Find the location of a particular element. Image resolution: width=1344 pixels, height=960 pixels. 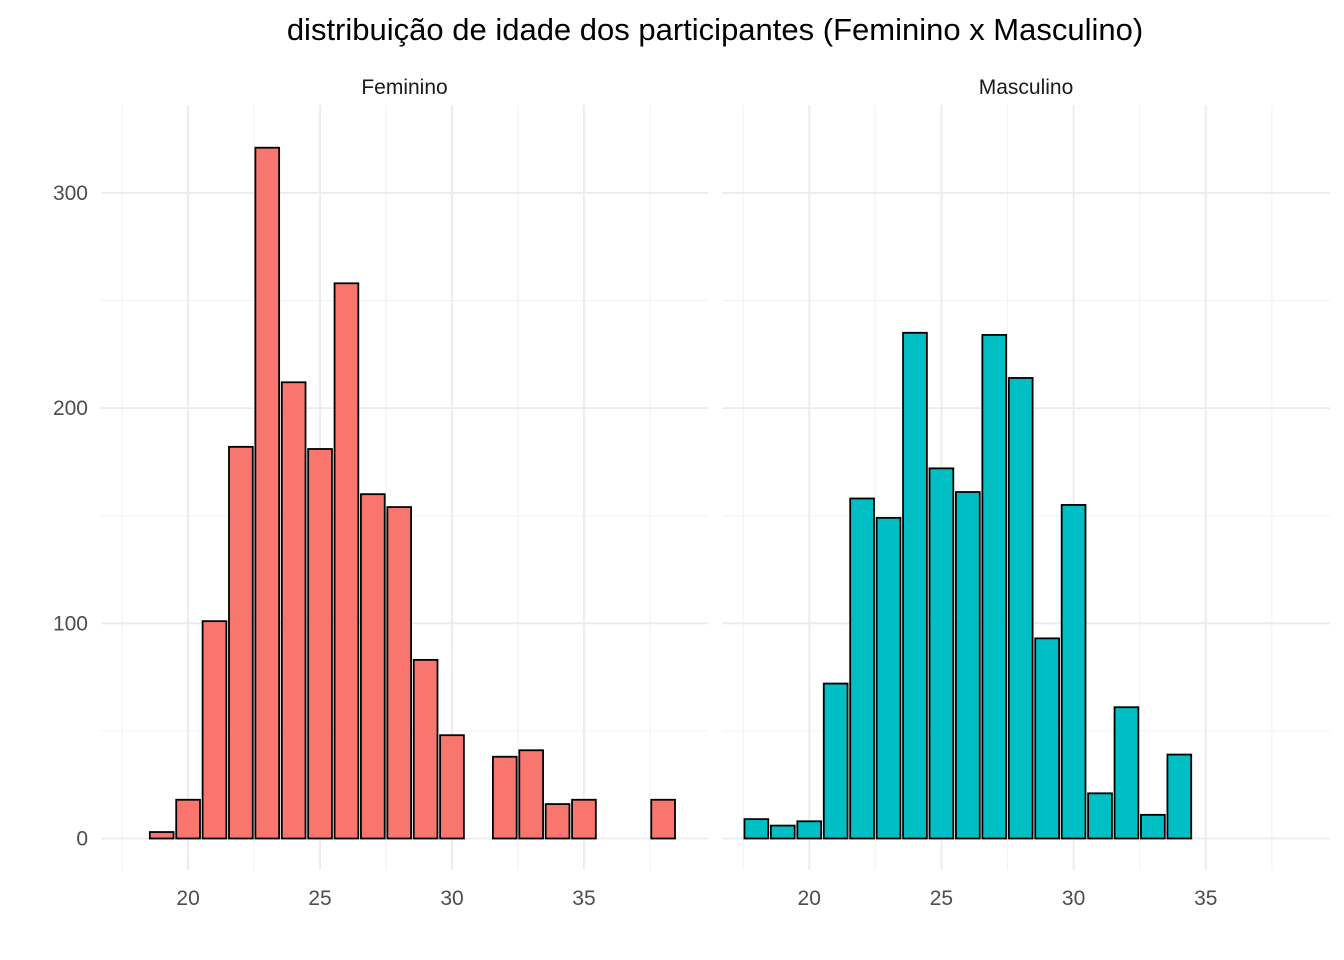

y-tick-label: 200 is located at coordinates (70, 408).